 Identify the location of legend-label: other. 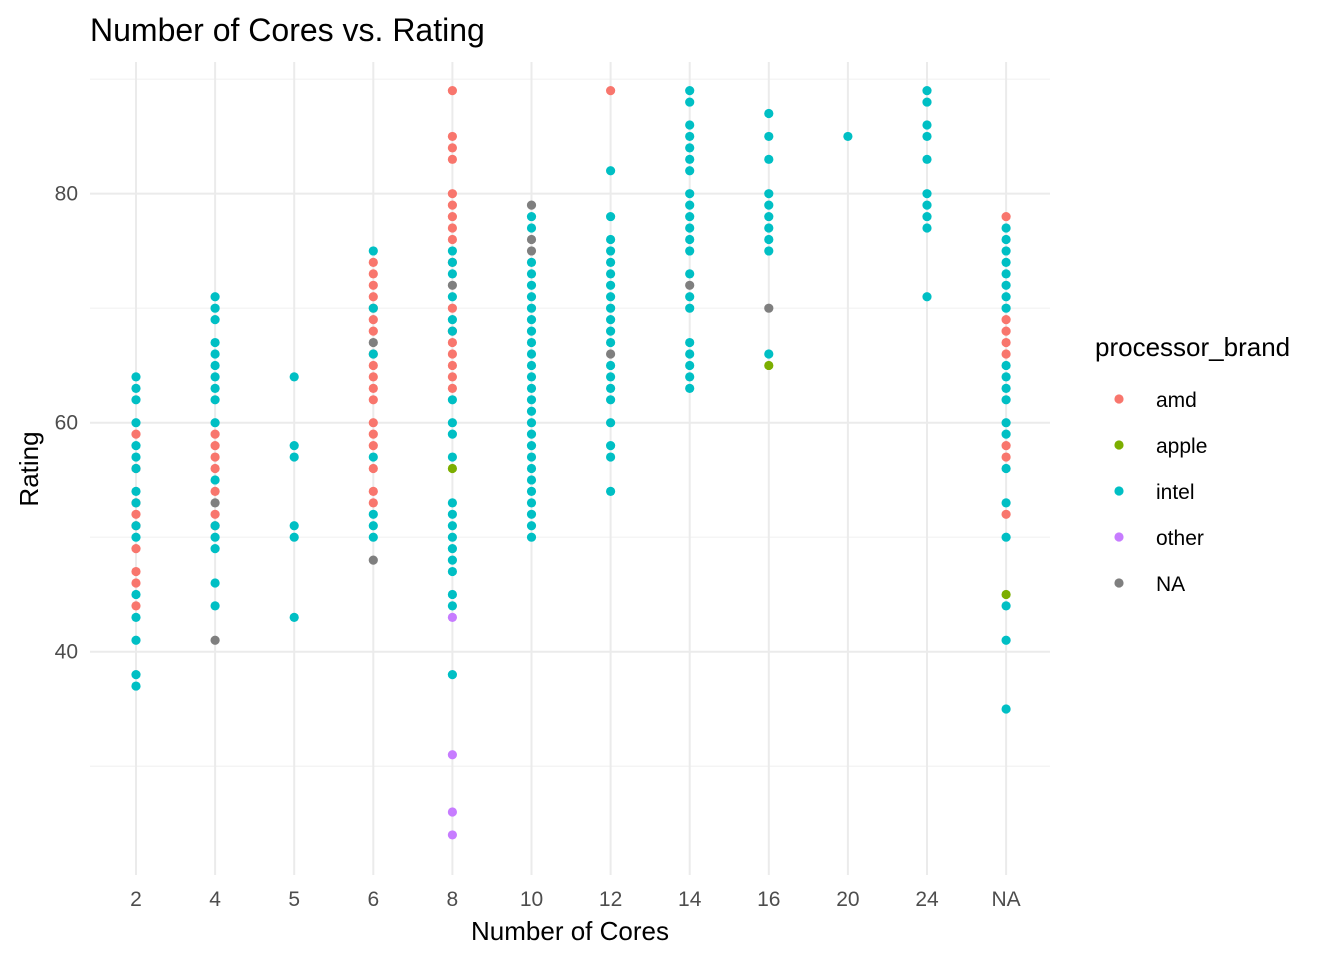
(1180, 538).